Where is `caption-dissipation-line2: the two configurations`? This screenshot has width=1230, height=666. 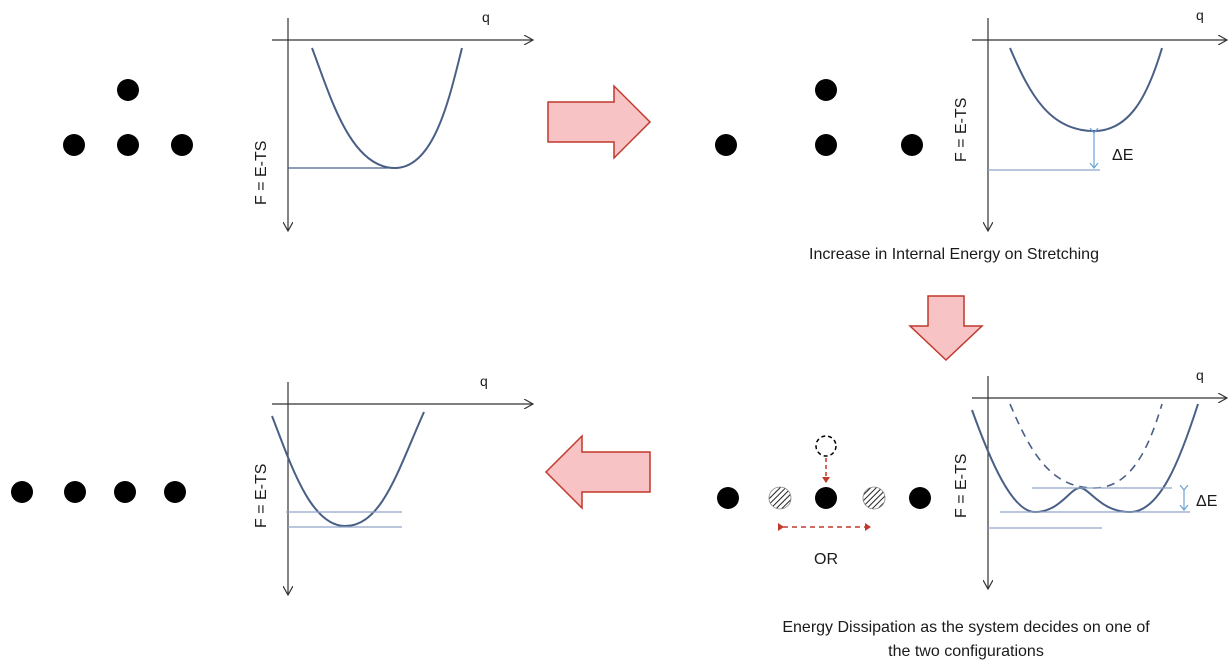
caption-dissipation-line2: the two configurations is located at coordinates (966, 651).